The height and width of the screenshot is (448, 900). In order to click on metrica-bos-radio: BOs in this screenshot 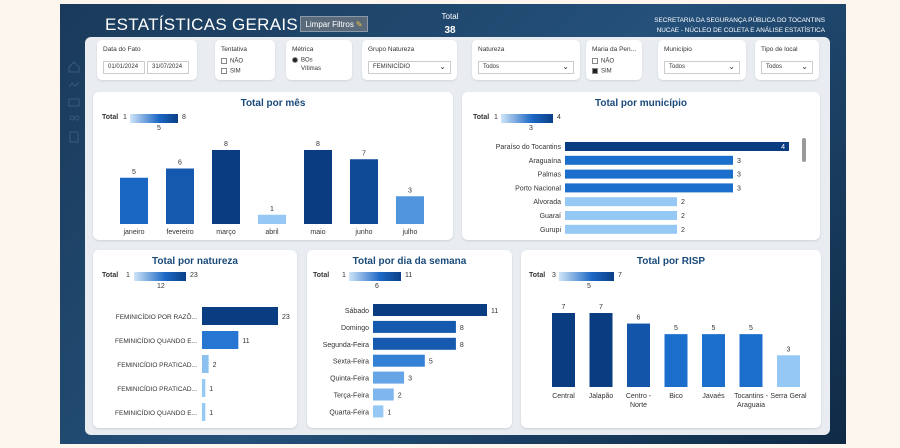, I will do `click(302, 60)`.